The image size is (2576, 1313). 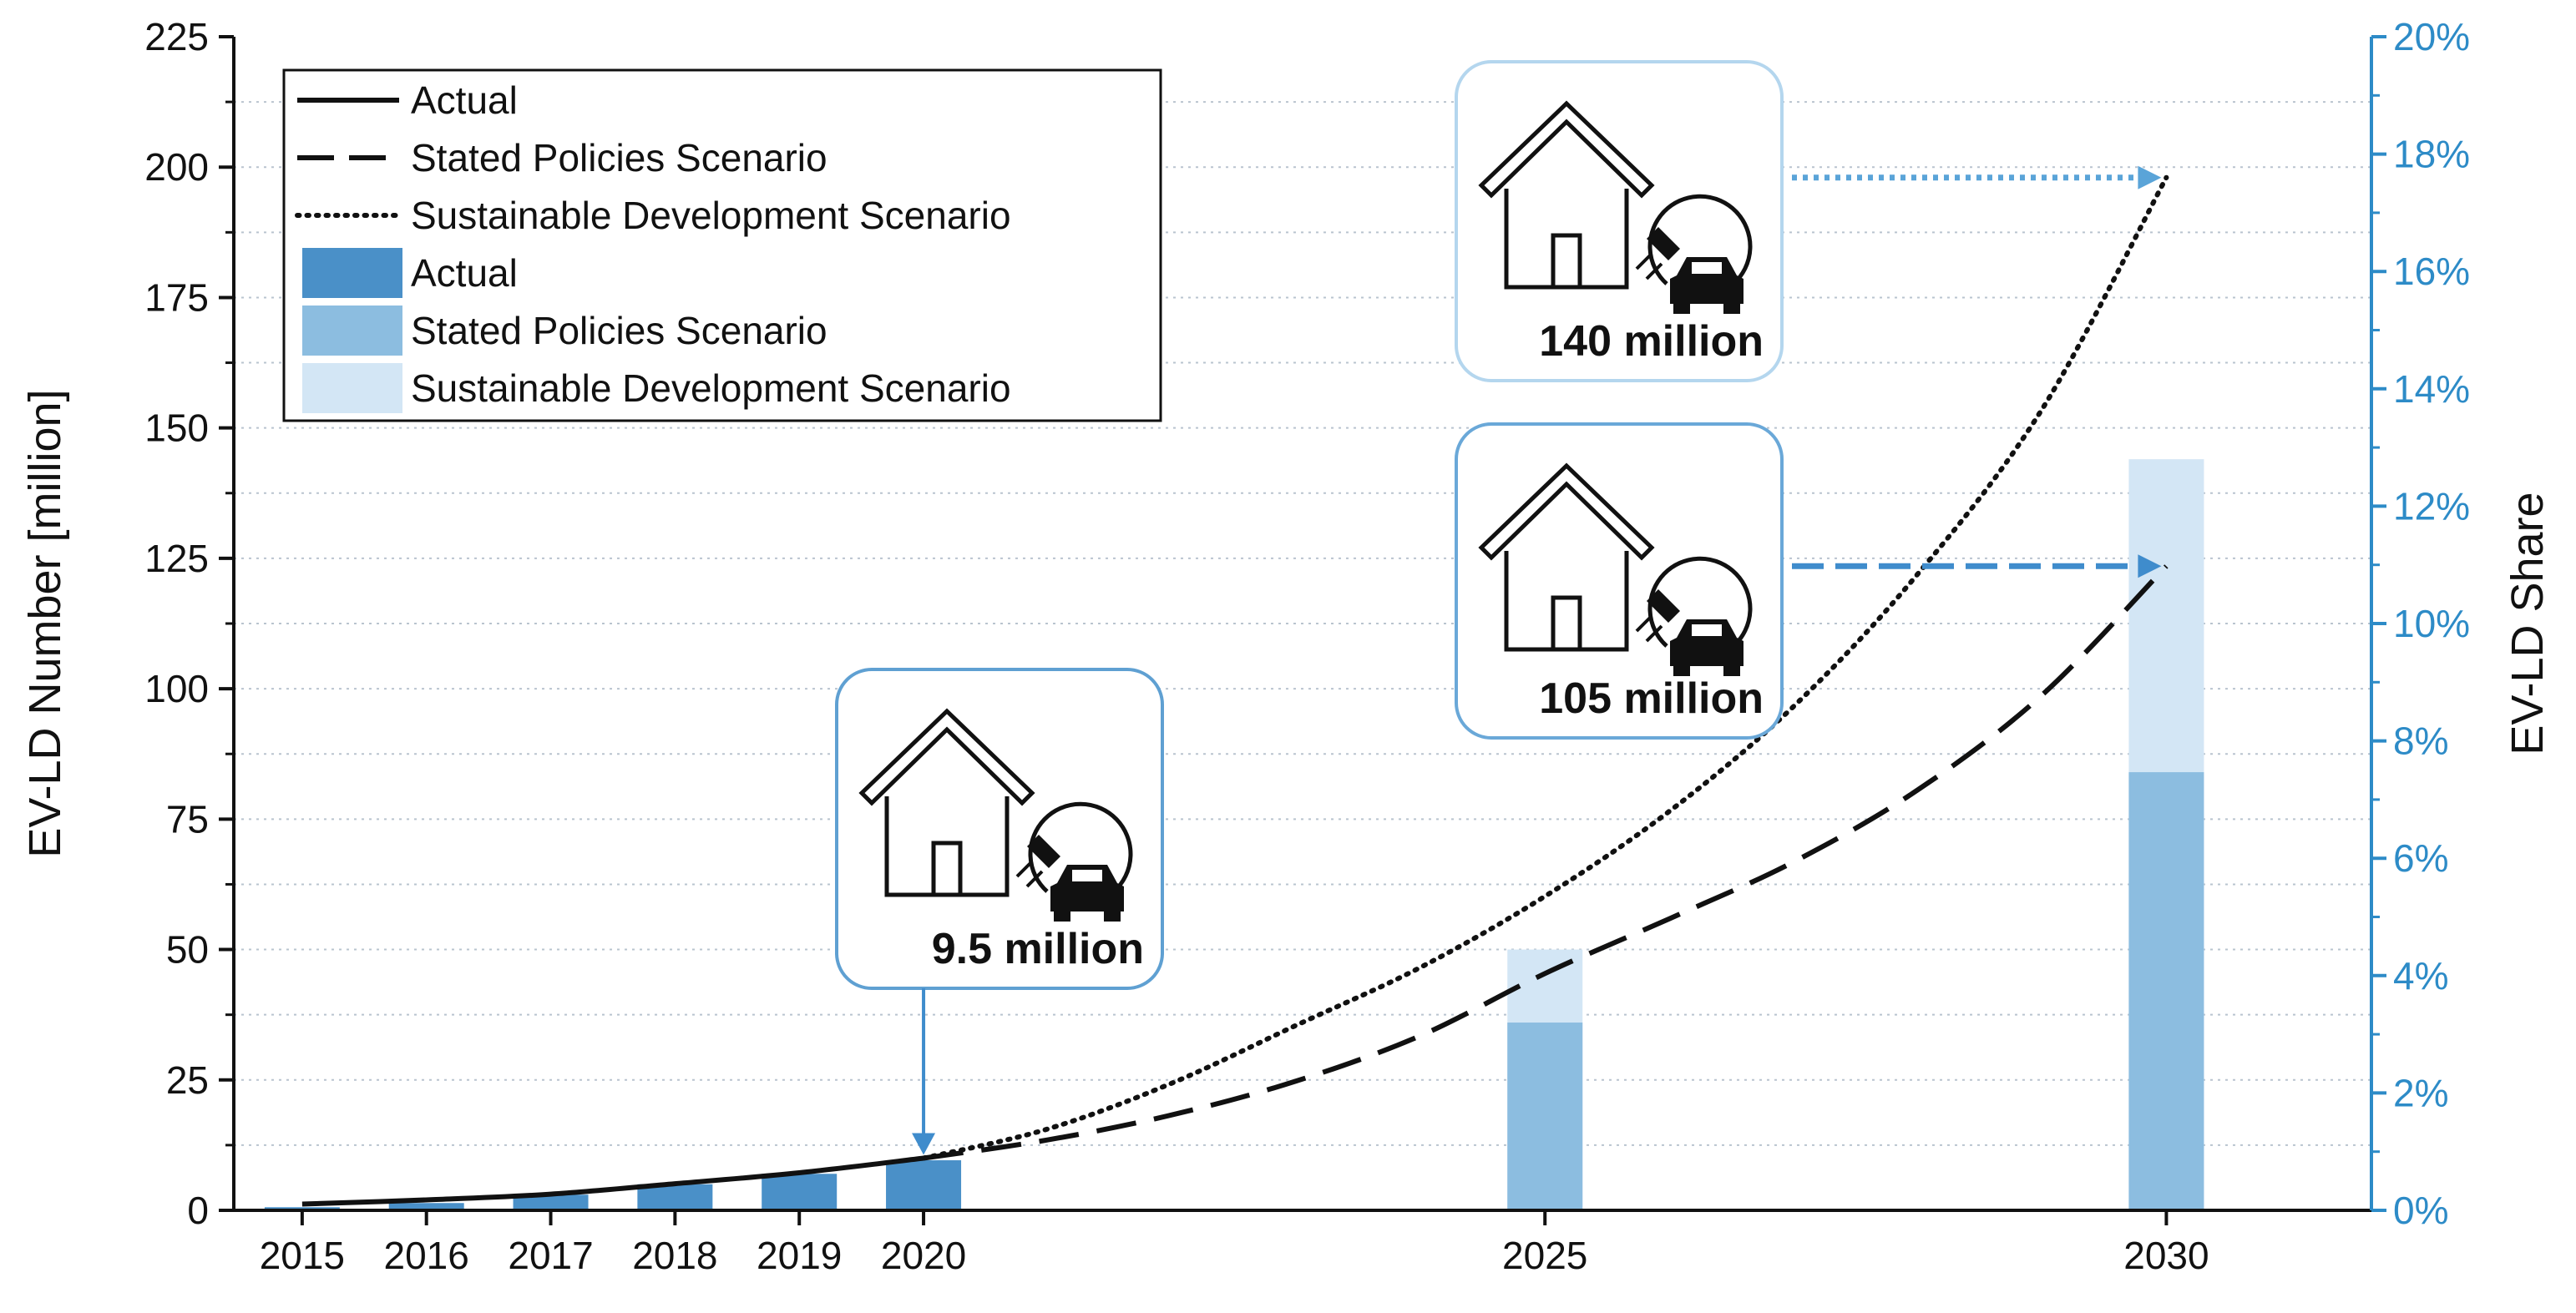 I want to click on callout: 9.5 million, so click(x=999, y=911).